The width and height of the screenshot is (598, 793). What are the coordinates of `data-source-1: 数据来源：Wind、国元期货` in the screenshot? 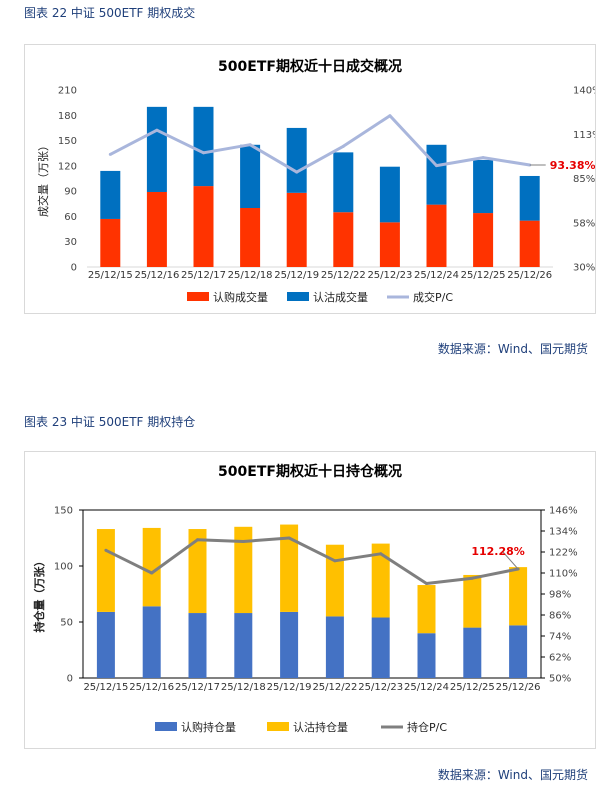 It's located at (512, 349).